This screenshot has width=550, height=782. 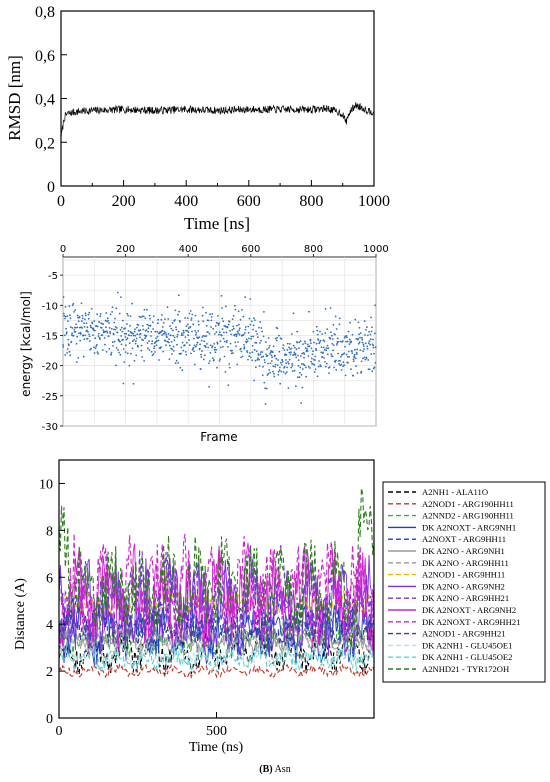 I want to click on distance-y-tick-label: 10, so click(x=46, y=484).